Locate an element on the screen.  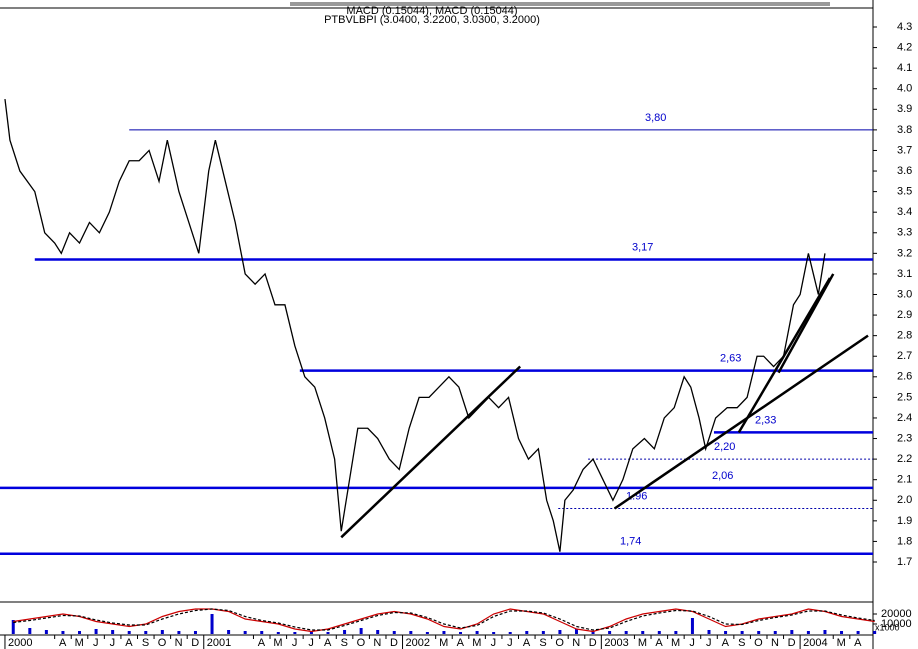
y-tick-label: 3.8 is located at coordinates (904, 130).